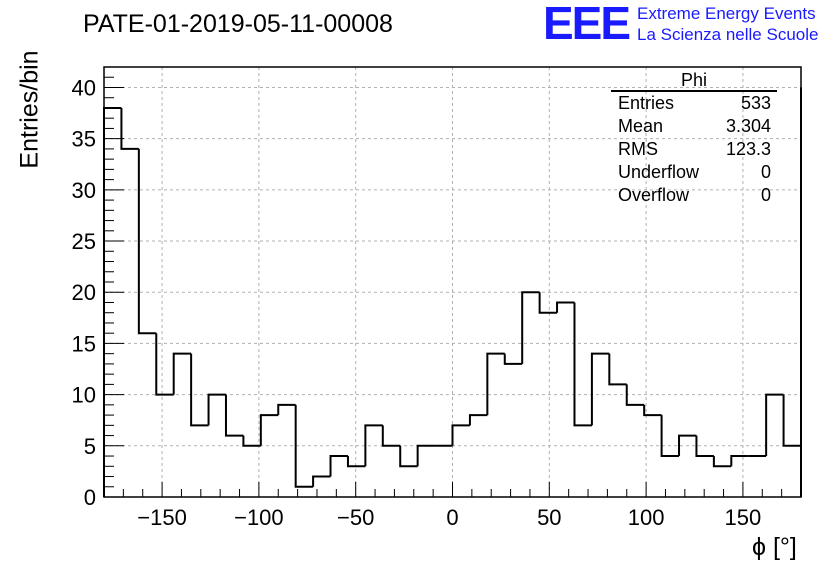 This screenshot has height=572, width=836. I want to click on y-tick-label: 40, so click(84, 87).